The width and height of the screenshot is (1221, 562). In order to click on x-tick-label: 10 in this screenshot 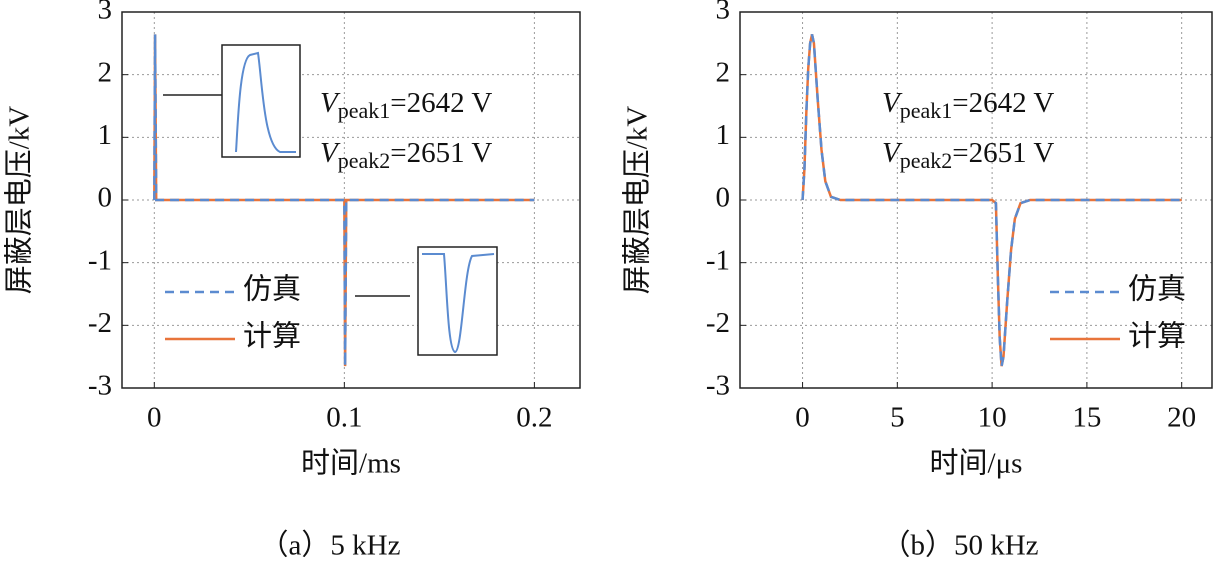, I will do `click(992, 418)`.